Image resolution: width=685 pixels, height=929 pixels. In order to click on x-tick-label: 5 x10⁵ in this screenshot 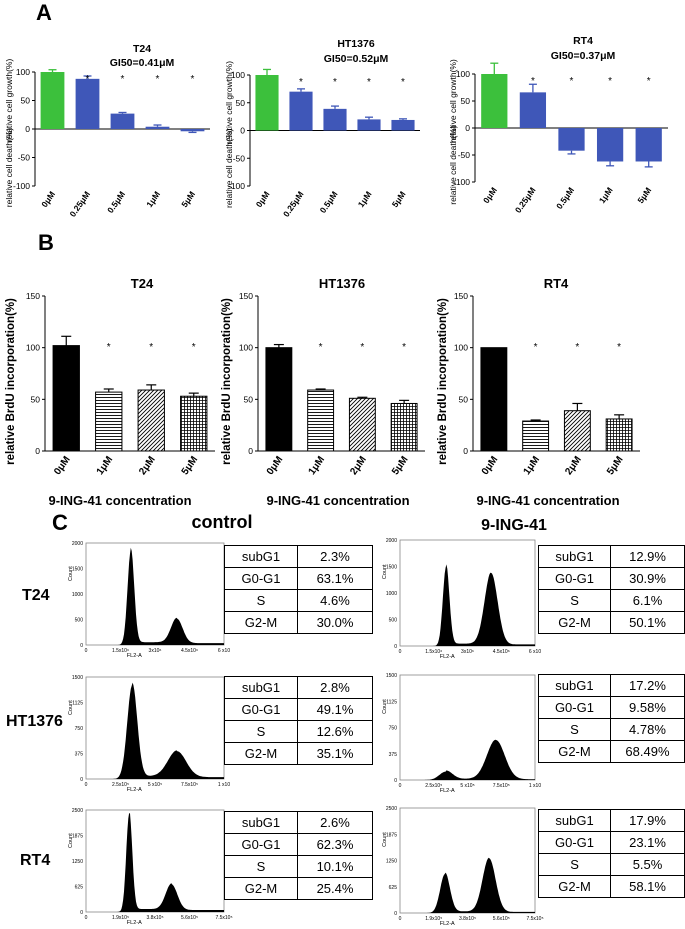, I will do `click(155, 785)`.